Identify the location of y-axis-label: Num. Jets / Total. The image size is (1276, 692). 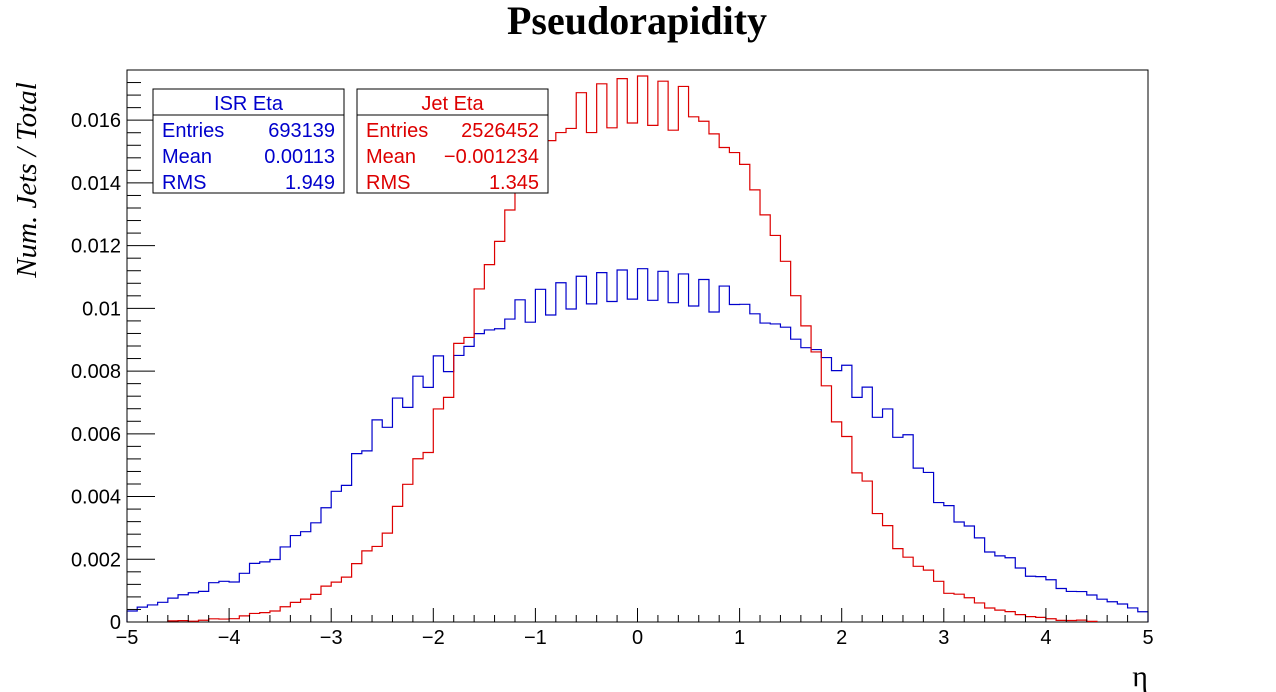
(27, 180).